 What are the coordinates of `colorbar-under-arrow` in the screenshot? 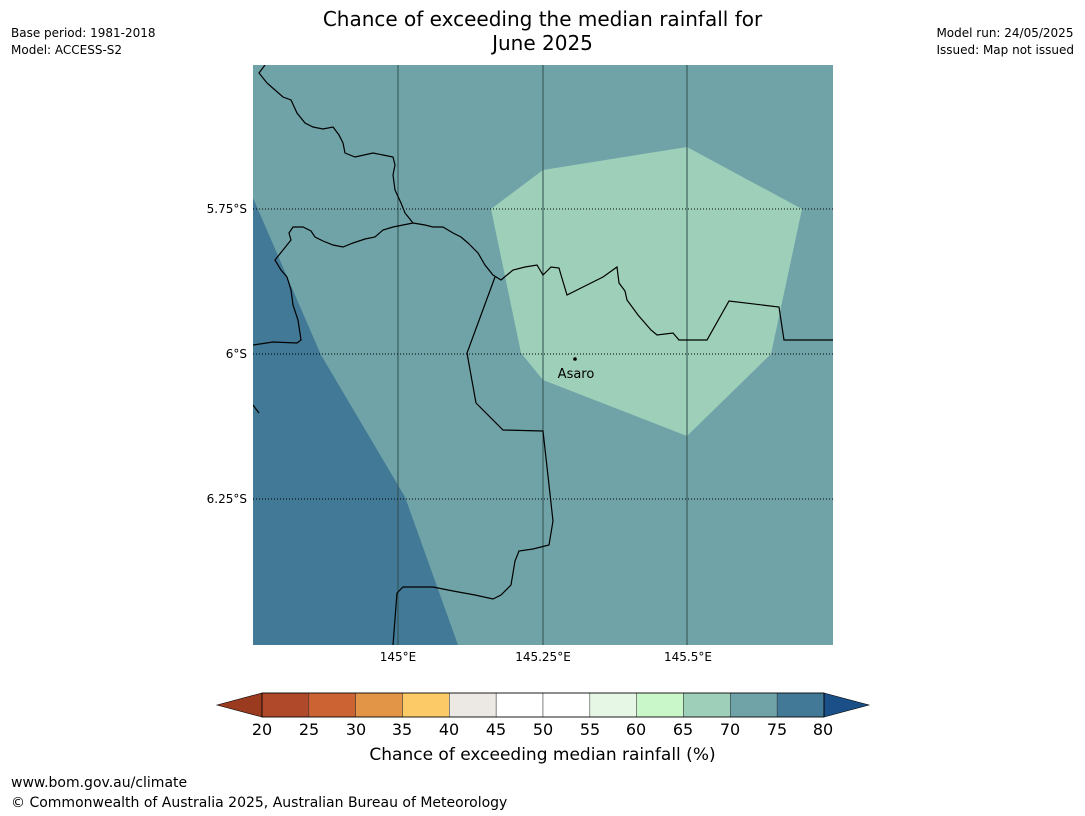 It's located at (239, 705).